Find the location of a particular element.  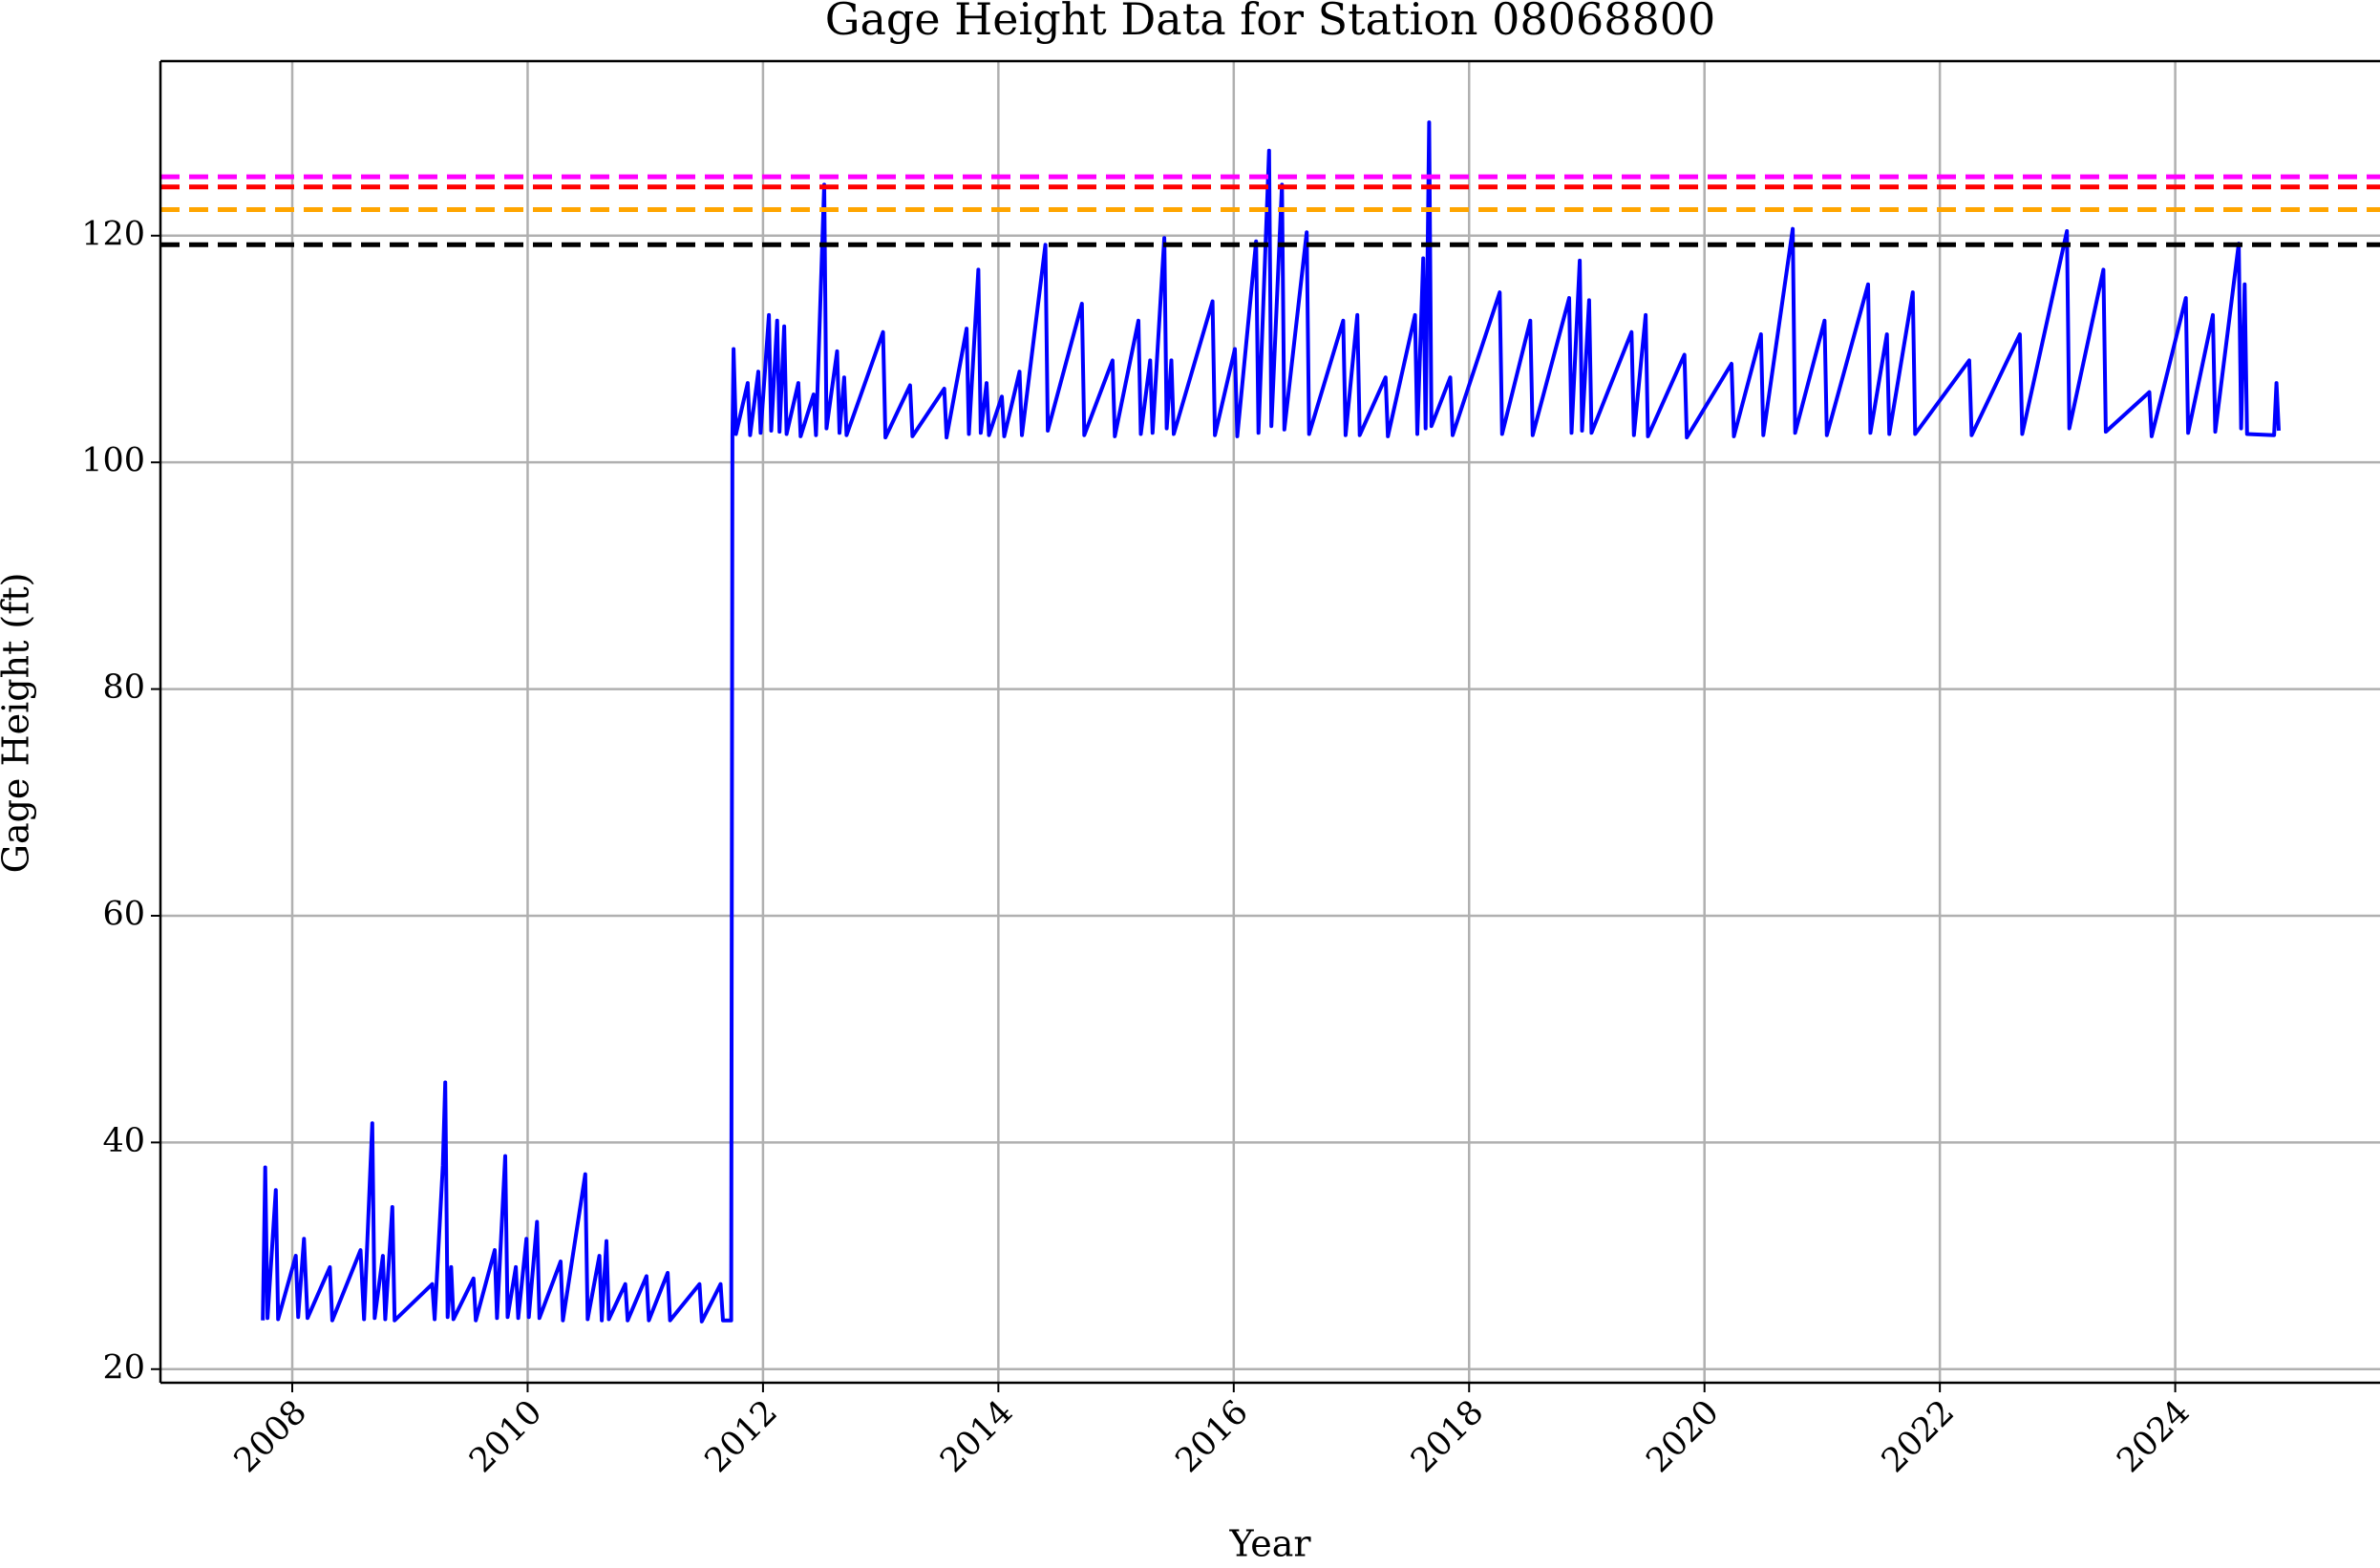

x-tick-label: 2008 is located at coordinates (270, 1436).